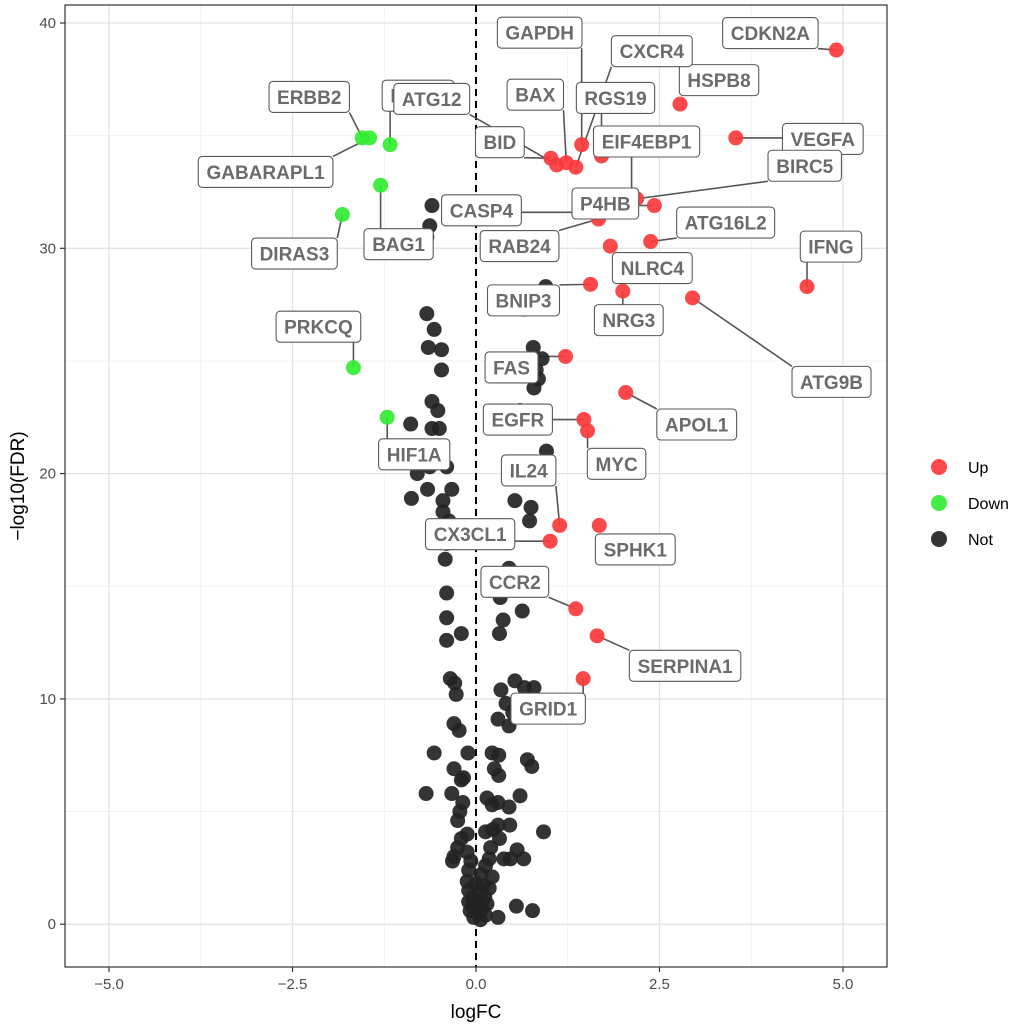 The image size is (1020, 1028). I want to click on gene-label-text: RGS19, so click(615, 99).